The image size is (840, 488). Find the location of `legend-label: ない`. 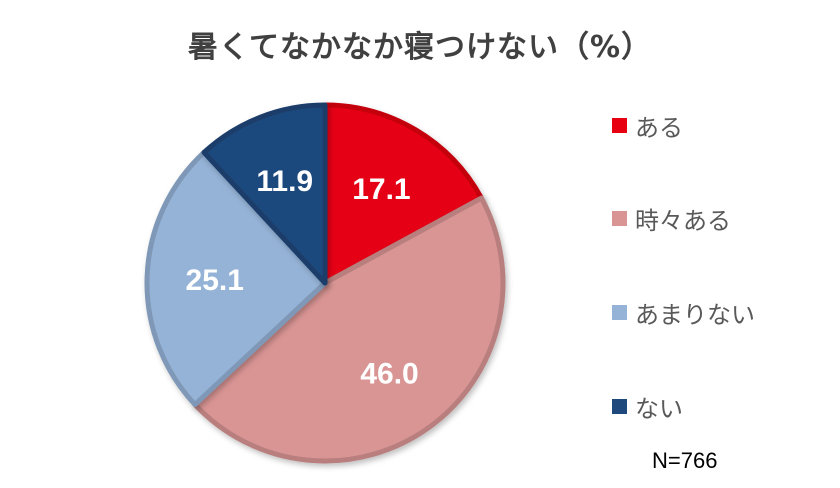

legend-label: ない is located at coordinates (659, 408).